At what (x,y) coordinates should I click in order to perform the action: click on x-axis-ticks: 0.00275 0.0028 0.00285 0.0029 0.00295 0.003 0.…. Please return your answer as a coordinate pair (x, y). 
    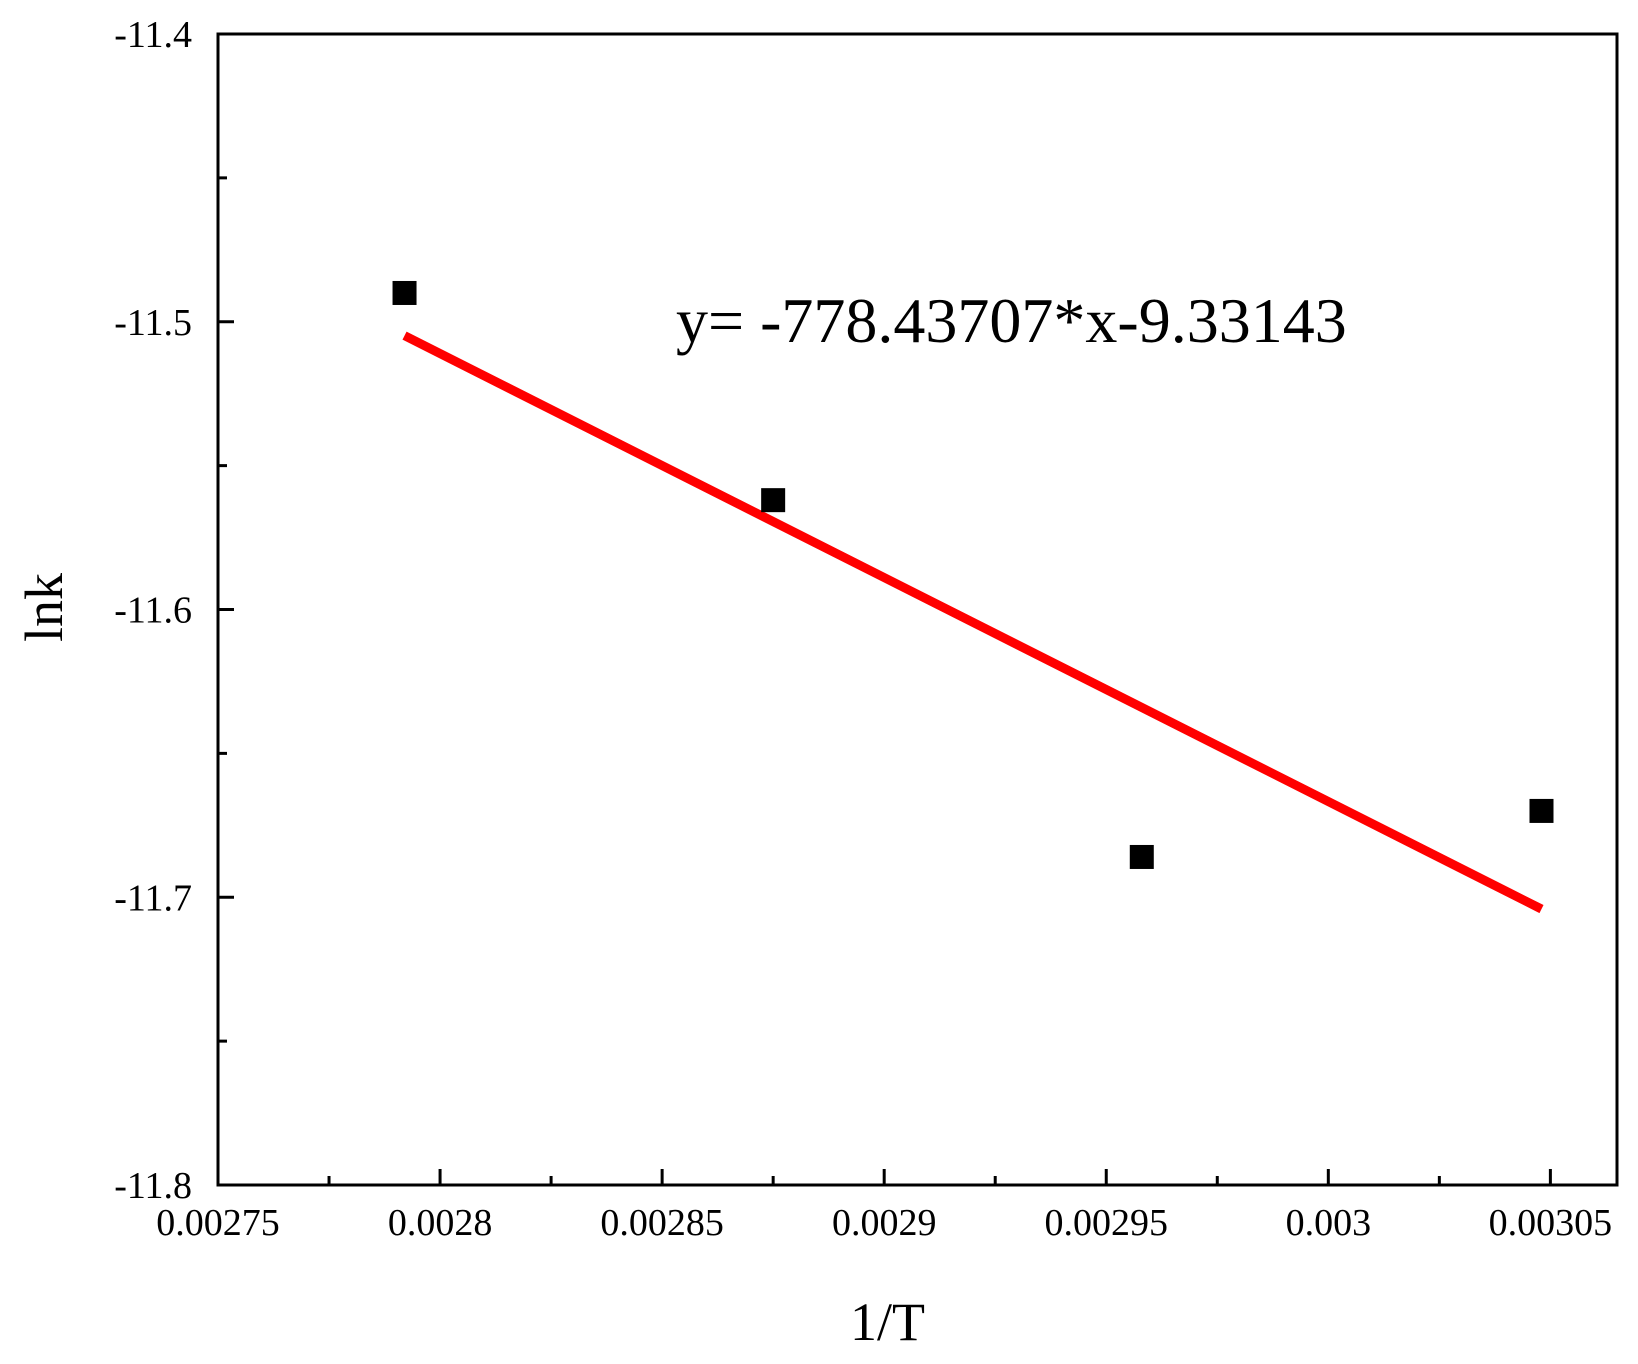
    Looking at the image, I should click on (884, 1206).